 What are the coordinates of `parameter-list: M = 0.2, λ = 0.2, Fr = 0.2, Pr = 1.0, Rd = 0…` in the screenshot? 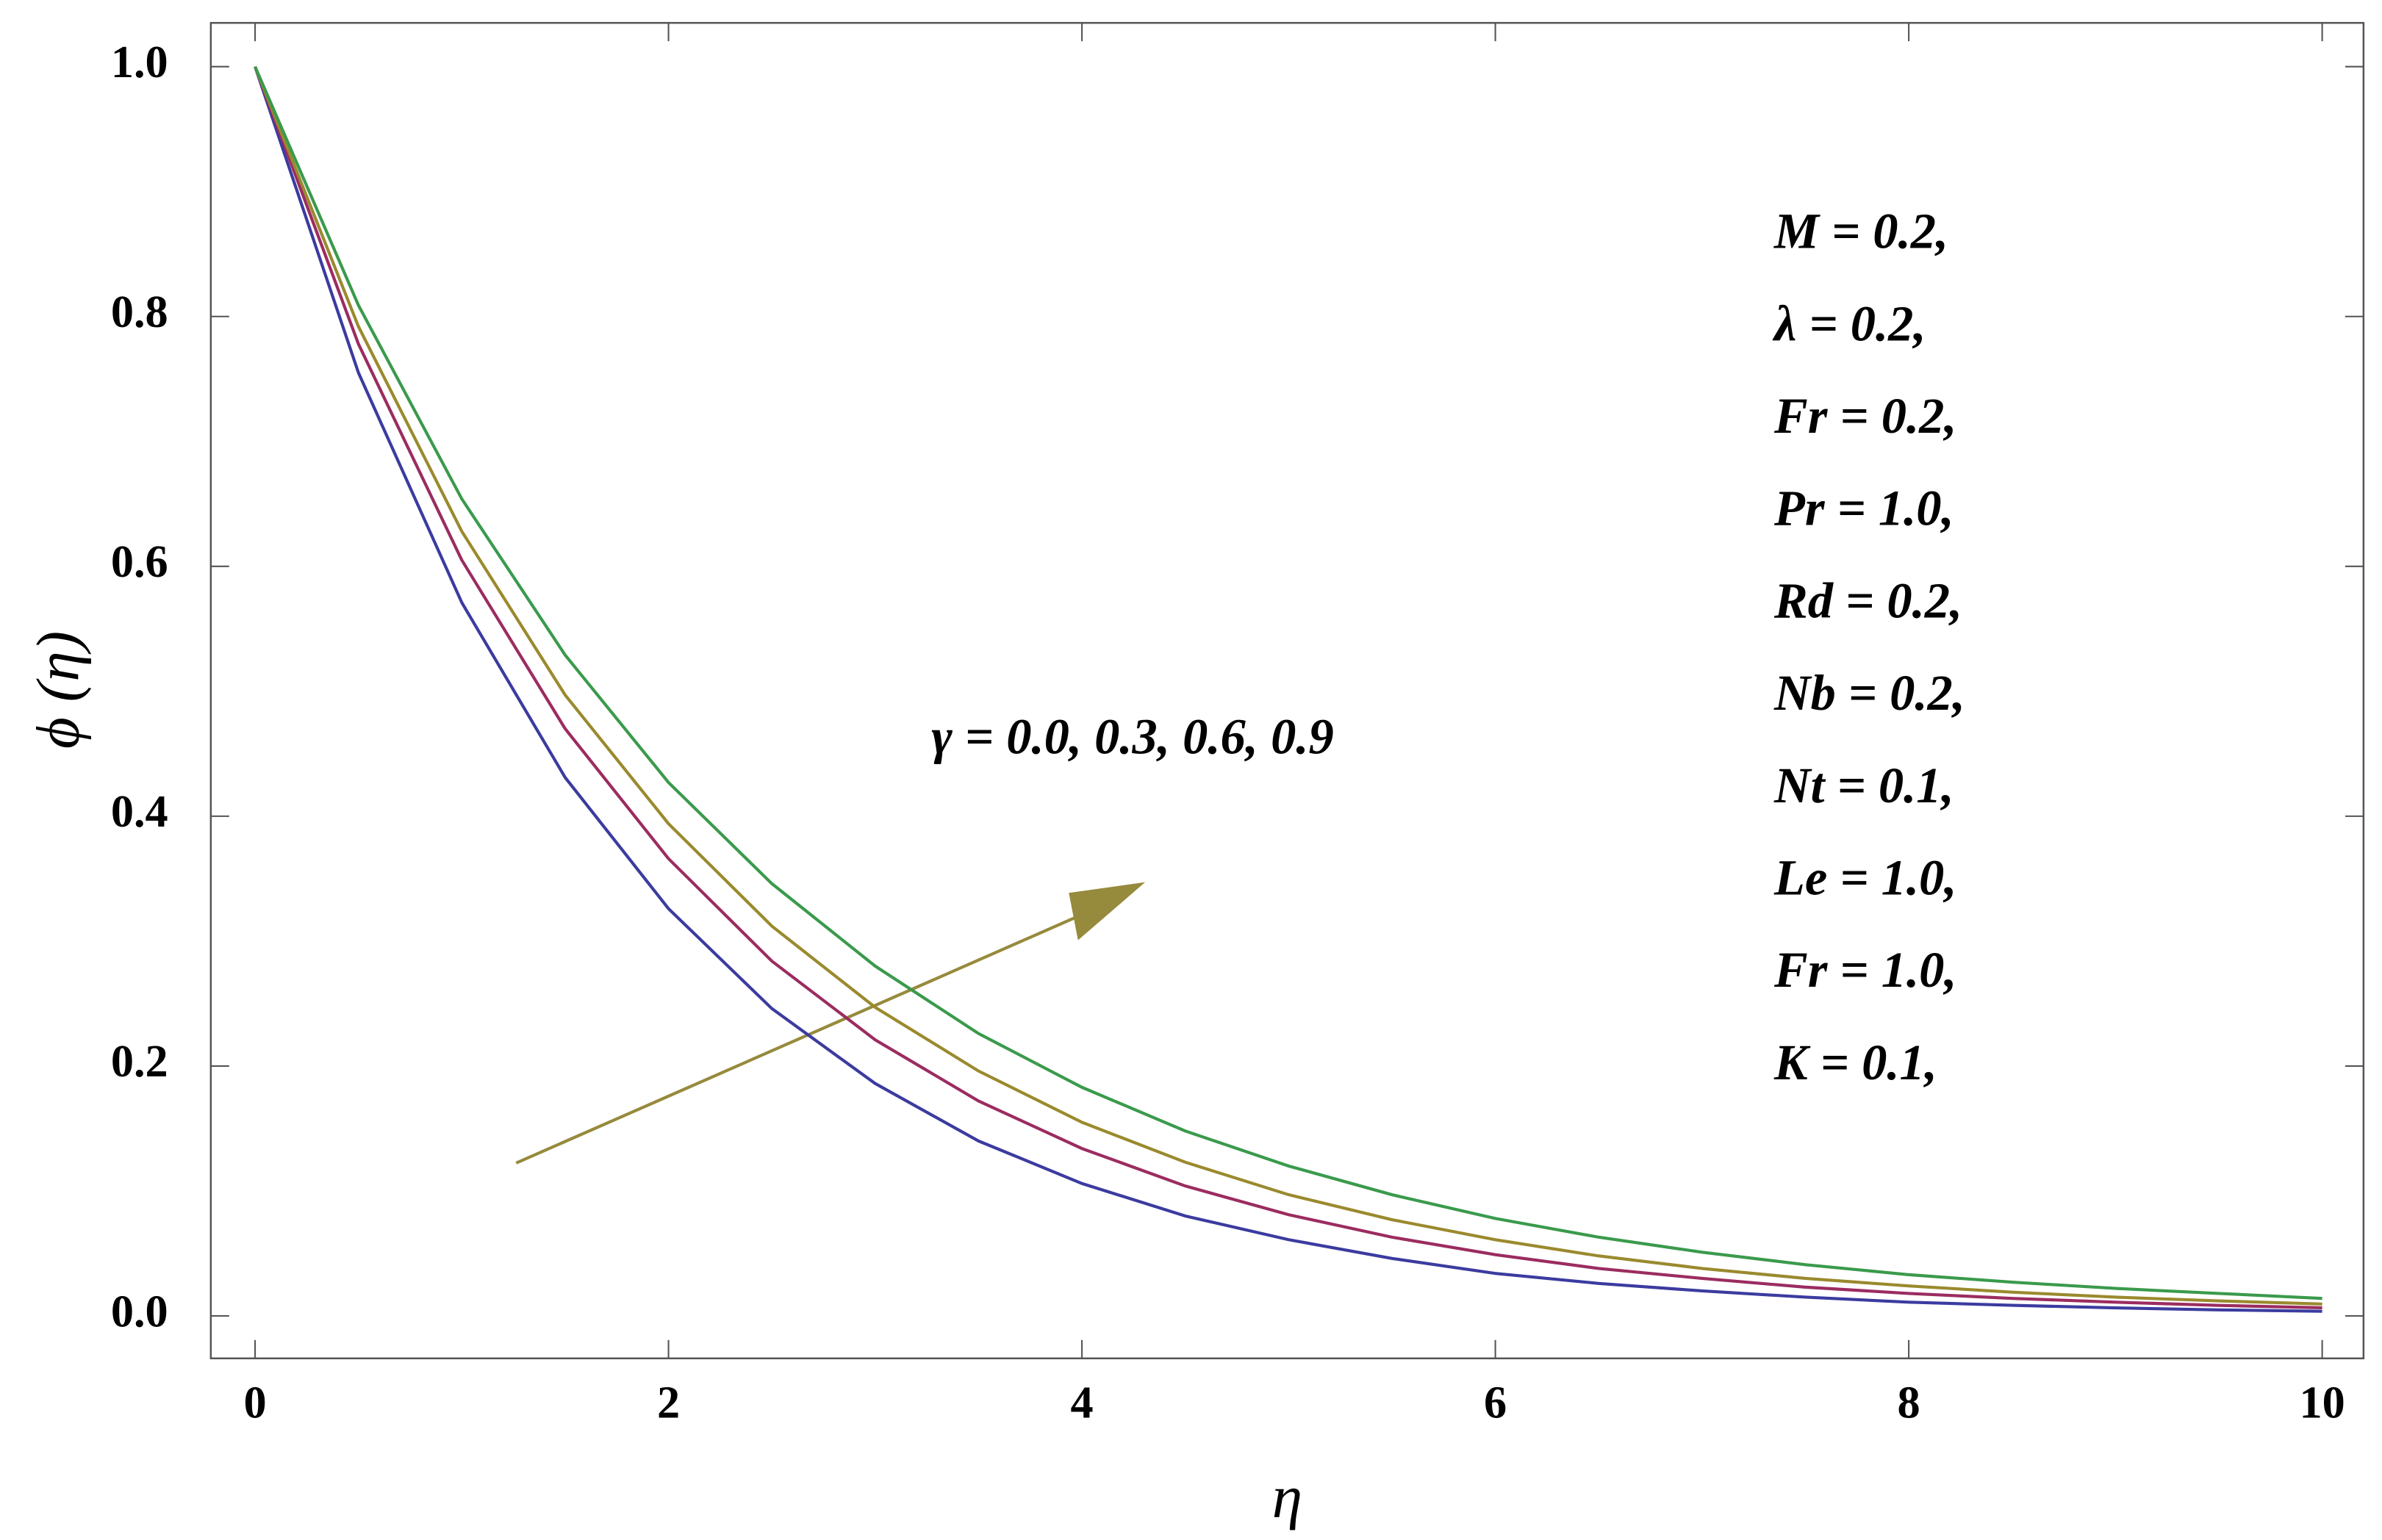 It's located at (1868, 647).